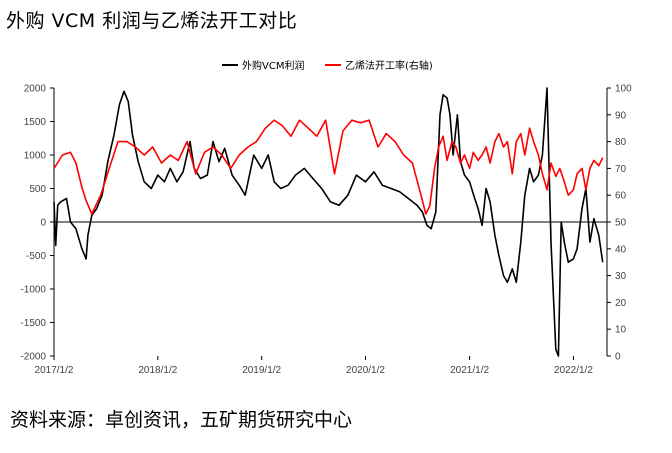 Image resolution: width=672 pixels, height=453 pixels. Describe the element at coordinates (621, 142) in the screenshot. I see `right-axis-tick-label: 80` at that location.